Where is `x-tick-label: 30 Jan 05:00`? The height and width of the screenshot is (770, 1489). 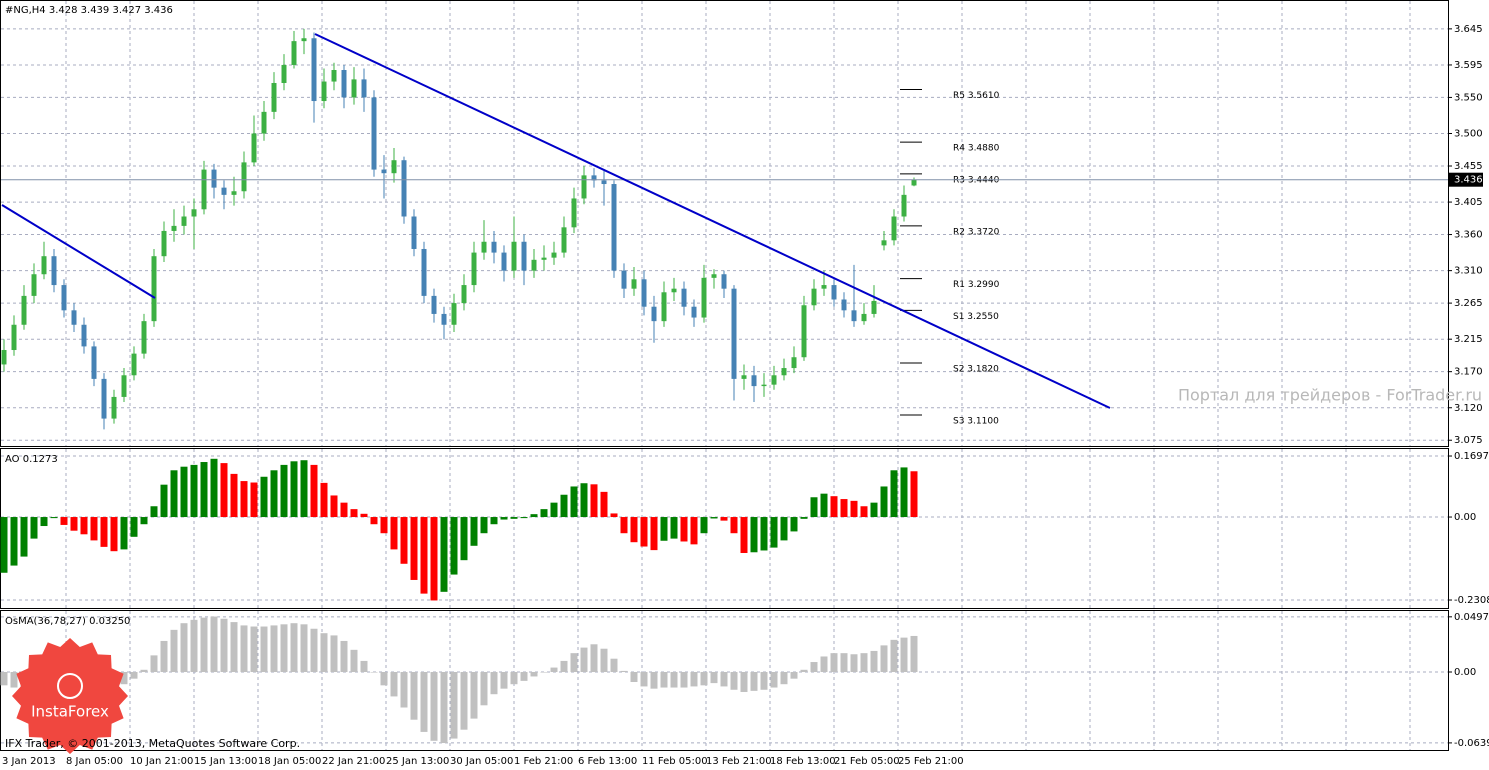
x-tick-label: 30 Jan 05:00 is located at coordinates (481, 761).